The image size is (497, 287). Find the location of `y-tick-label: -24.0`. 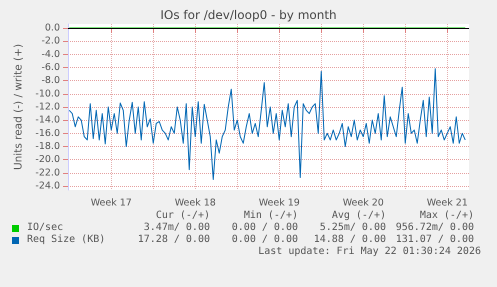

y-tick-label: -24.0 is located at coordinates (47, 186).